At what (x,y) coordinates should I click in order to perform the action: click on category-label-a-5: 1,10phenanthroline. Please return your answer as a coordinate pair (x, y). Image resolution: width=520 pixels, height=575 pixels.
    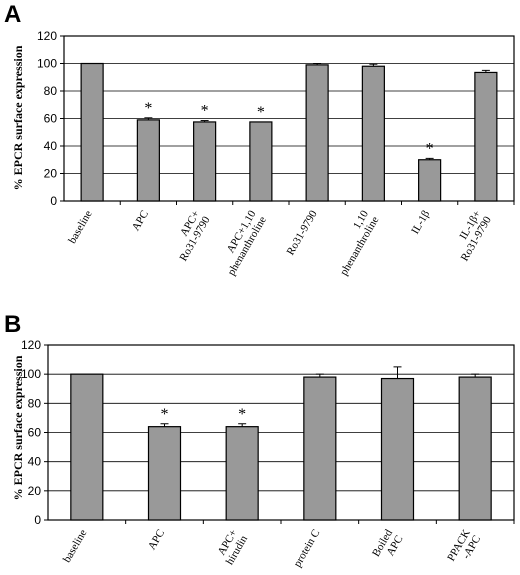
    Looking at the image, I should click on (355, 243).